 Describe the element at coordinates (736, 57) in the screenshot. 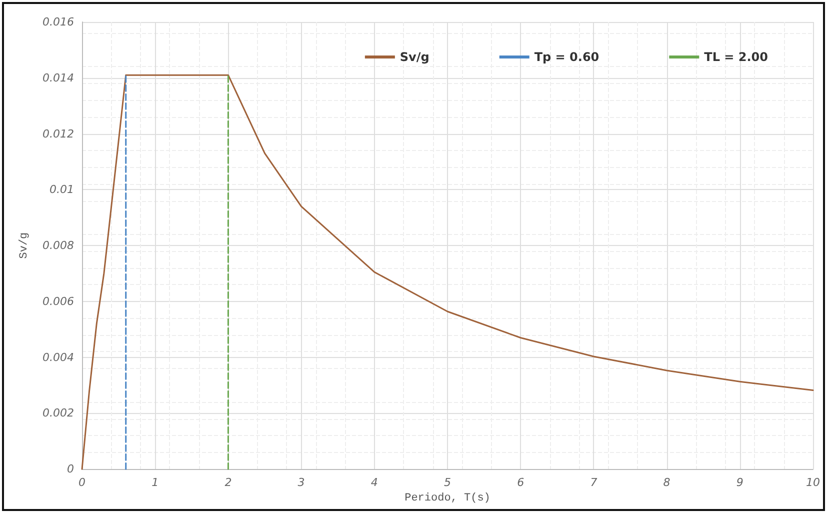

I see `legend-label: TL = 2.00` at that location.